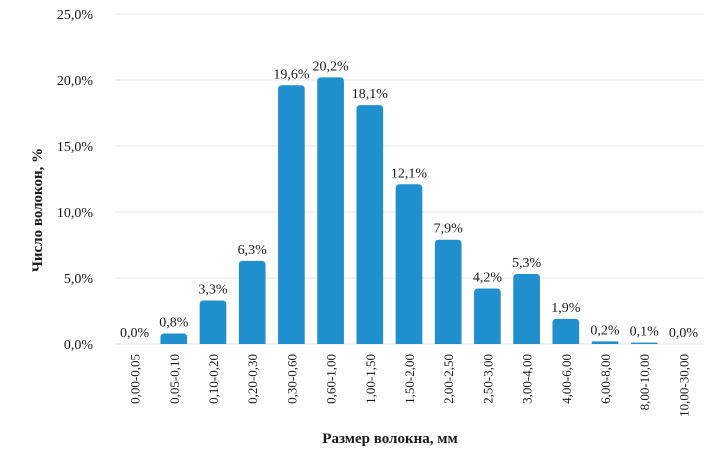 This screenshot has width=711, height=456. I want to click on x-tick-label: 0,30-0,60, so click(291, 379).